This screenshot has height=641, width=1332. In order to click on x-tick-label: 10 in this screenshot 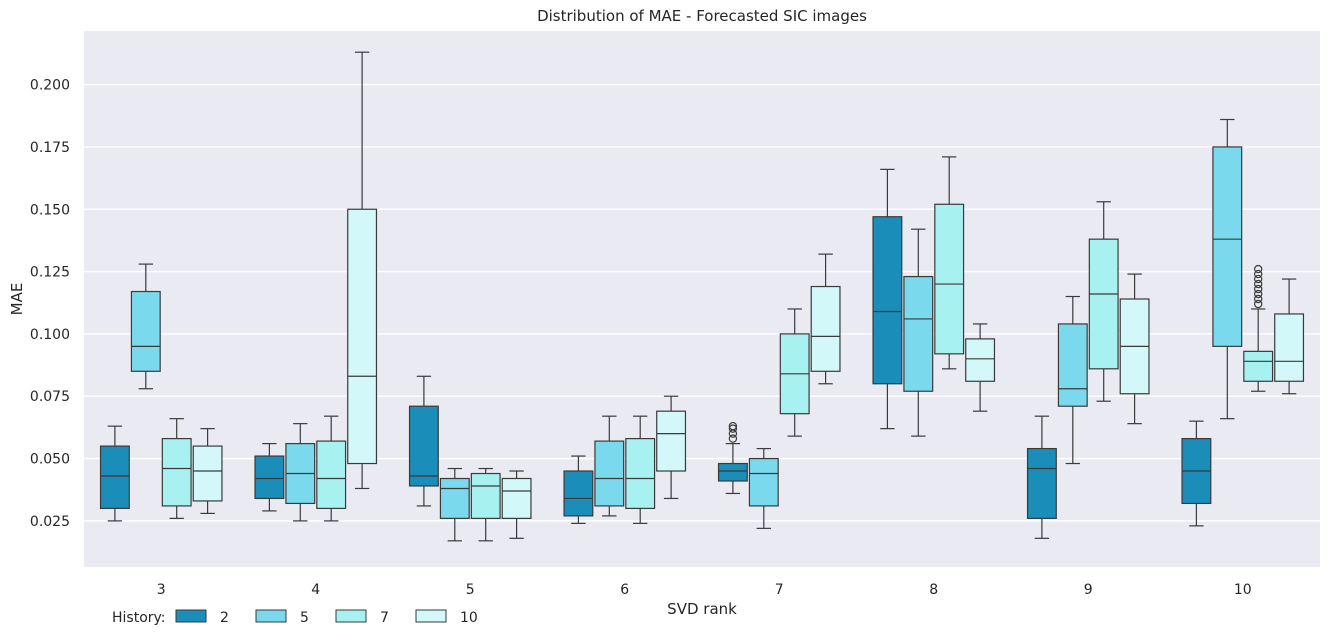, I will do `click(1243, 590)`.